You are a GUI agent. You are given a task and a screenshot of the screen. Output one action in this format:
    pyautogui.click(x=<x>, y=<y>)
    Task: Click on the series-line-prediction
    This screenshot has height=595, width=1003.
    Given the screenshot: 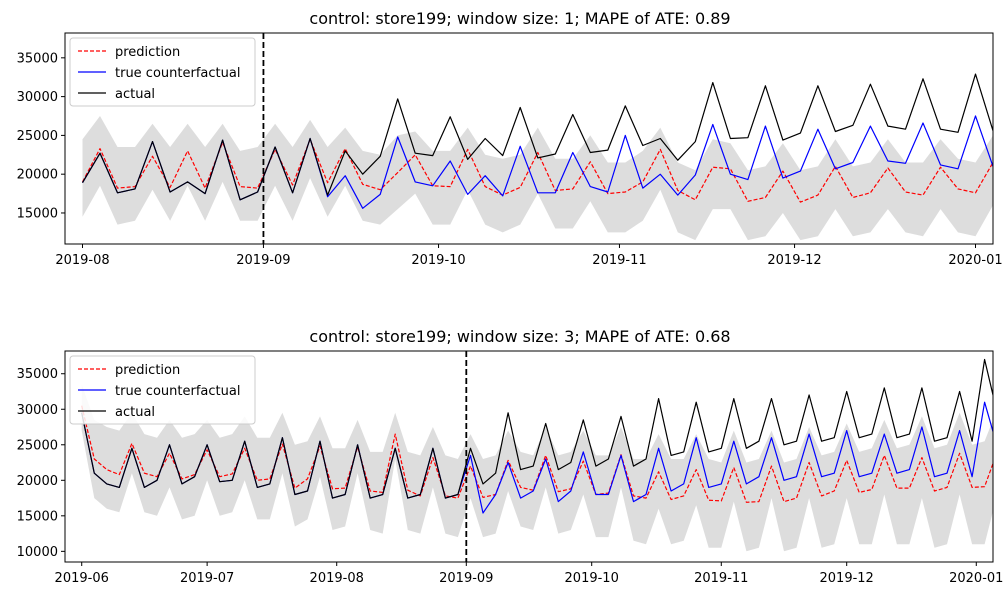 What is the action you would take?
    pyautogui.click(x=537, y=170)
    